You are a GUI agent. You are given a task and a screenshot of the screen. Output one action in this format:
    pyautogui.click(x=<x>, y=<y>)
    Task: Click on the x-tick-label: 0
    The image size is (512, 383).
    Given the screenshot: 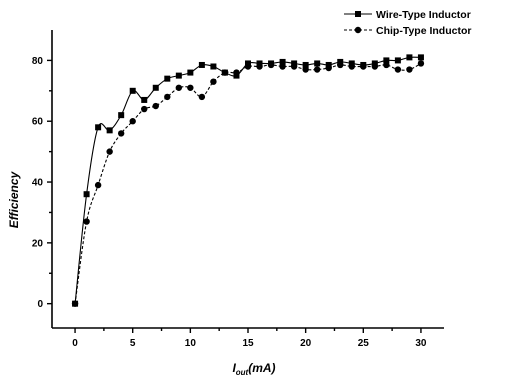 What is the action you would take?
    pyautogui.click(x=75, y=343)
    